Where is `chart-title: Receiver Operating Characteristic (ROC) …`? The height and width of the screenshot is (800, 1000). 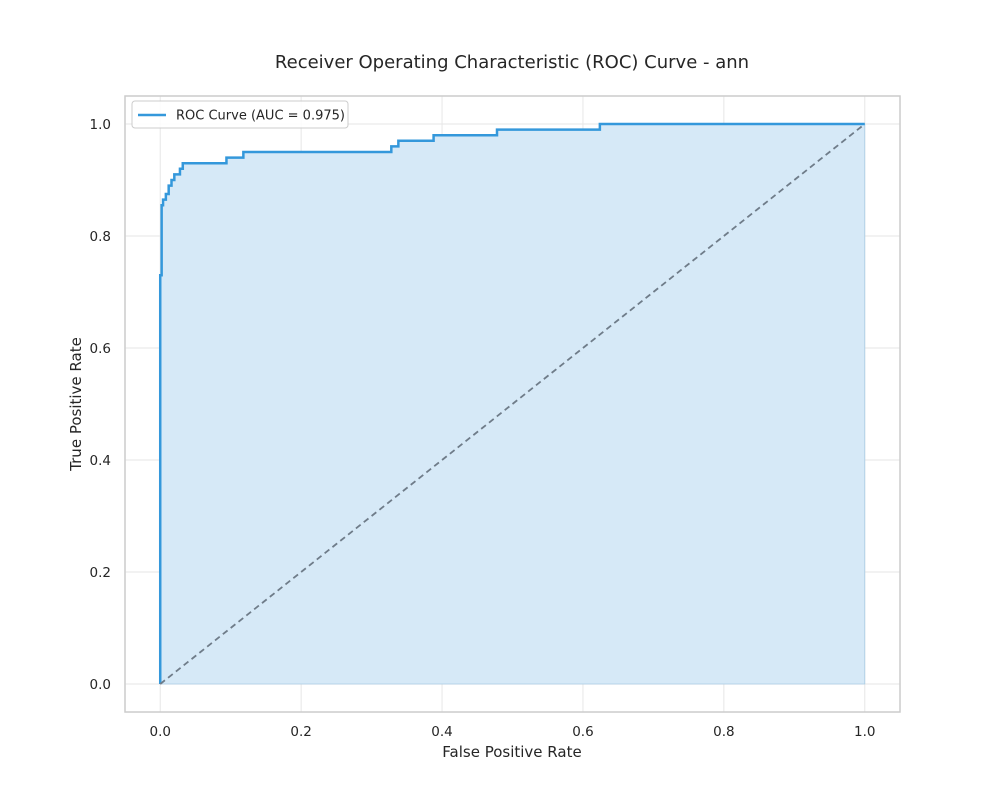 chart-title: Receiver Operating Characteristic (ROC) … is located at coordinates (512, 62).